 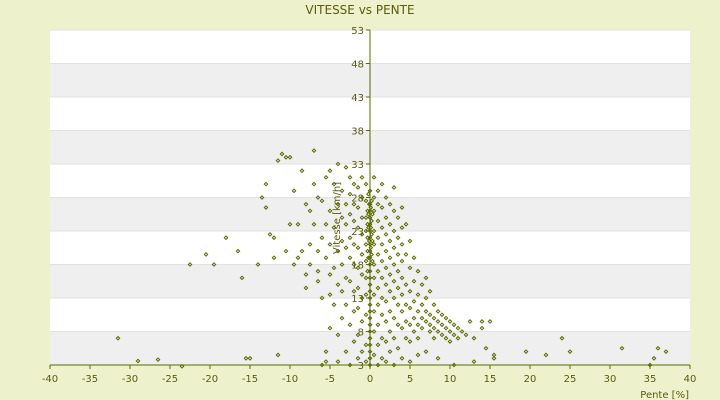 I want to click on x-tick-label: -20, so click(x=210, y=379).